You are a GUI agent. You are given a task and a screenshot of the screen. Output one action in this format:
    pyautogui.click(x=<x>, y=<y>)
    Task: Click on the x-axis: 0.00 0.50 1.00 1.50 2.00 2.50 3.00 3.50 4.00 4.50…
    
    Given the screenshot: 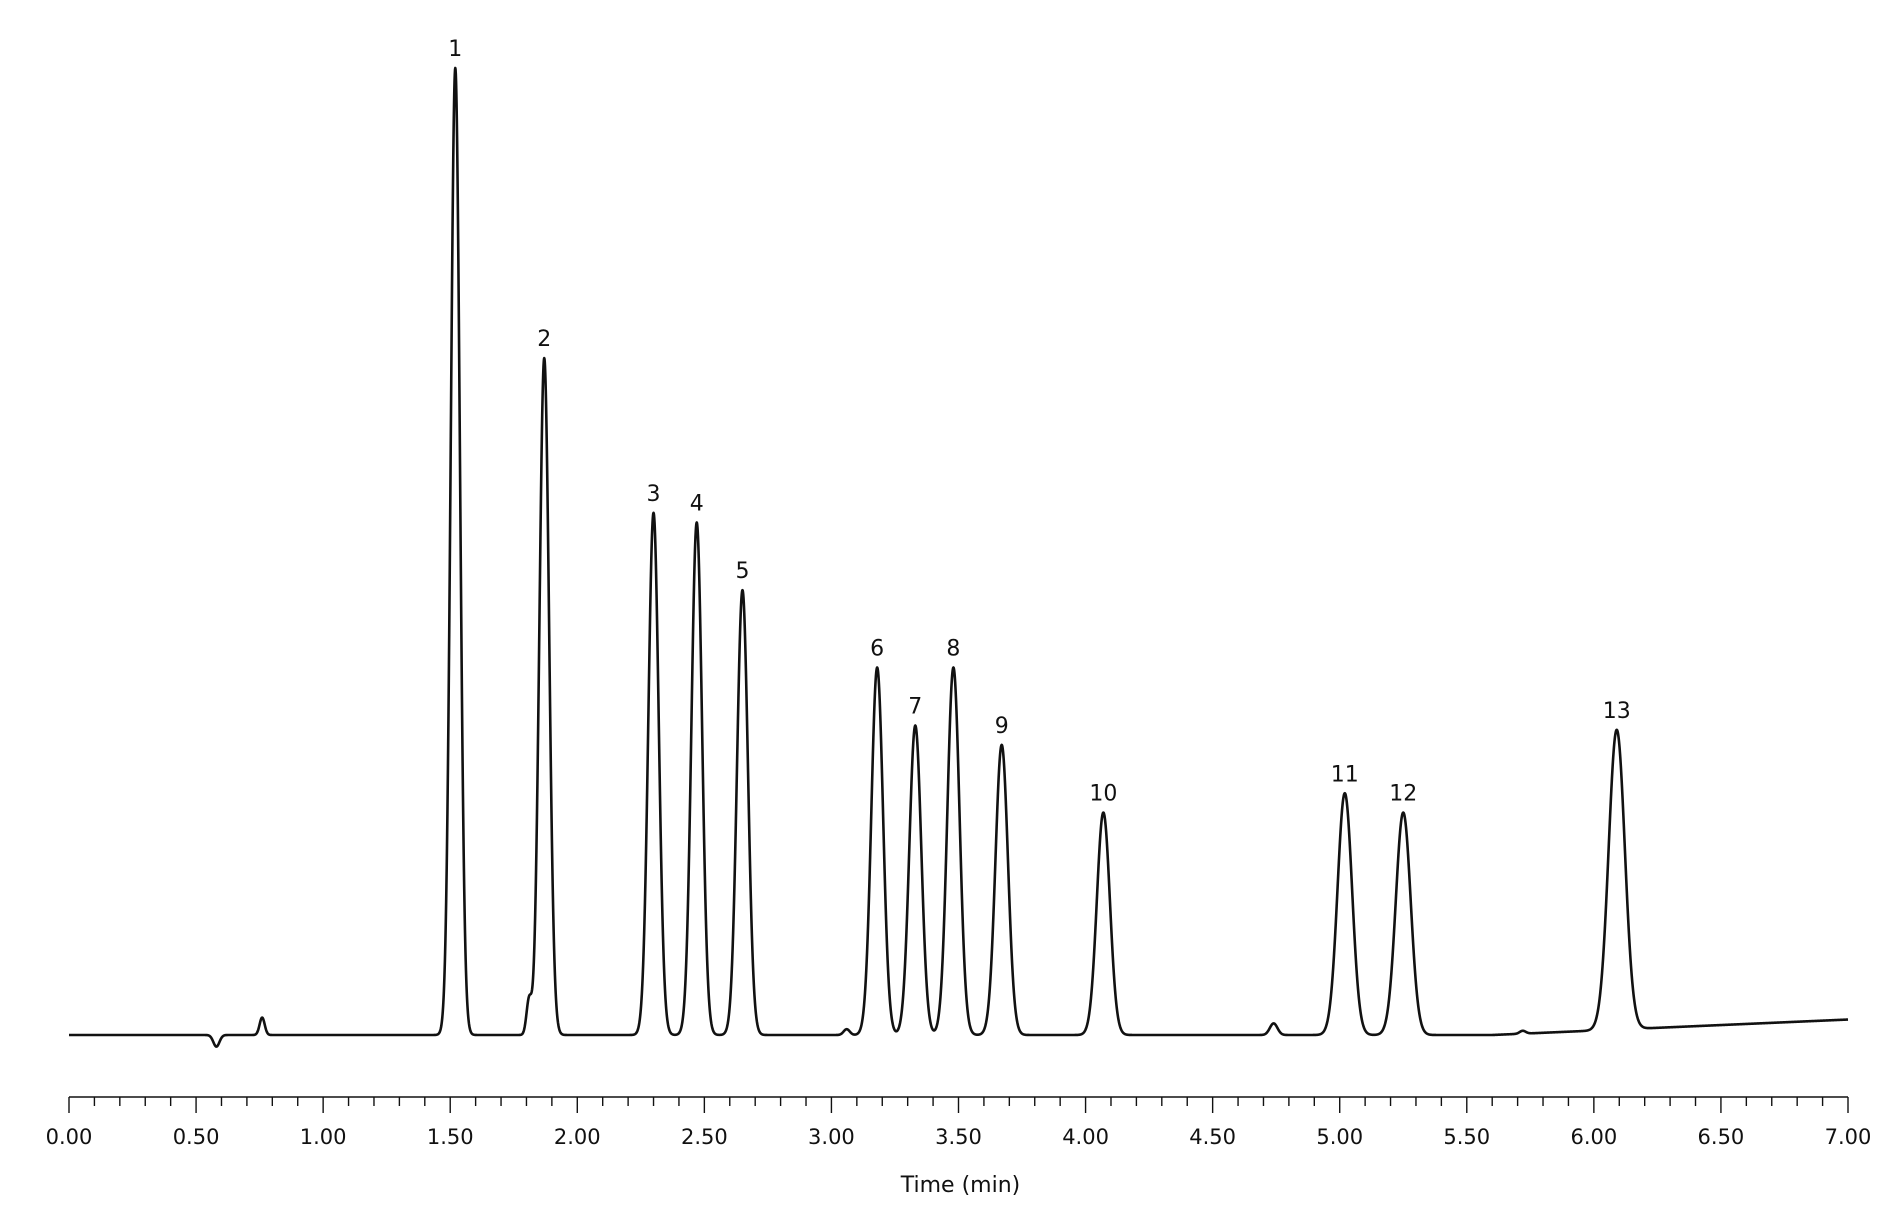 What is the action you would take?
    pyautogui.click(x=959, y=1122)
    